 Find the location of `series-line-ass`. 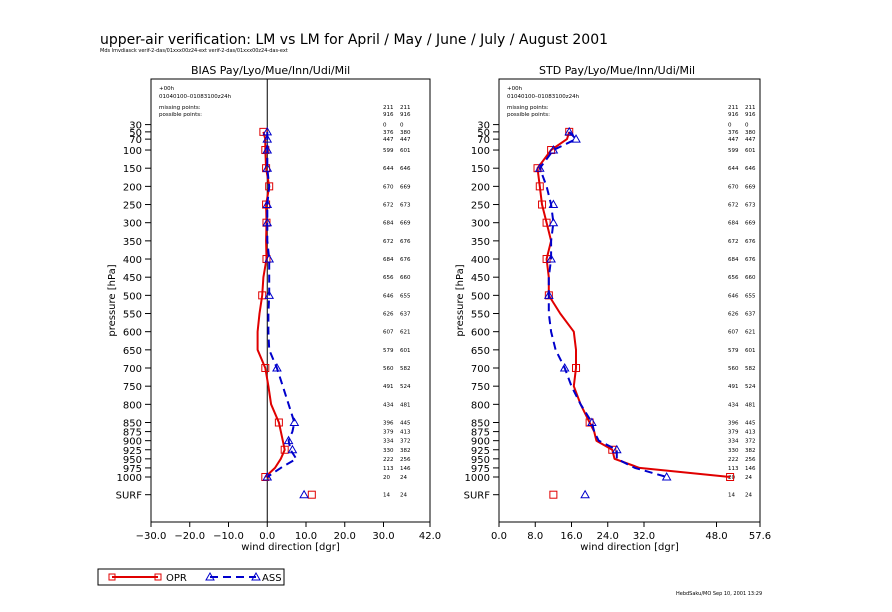

series-line-ass is located at coordinates (282, 304).